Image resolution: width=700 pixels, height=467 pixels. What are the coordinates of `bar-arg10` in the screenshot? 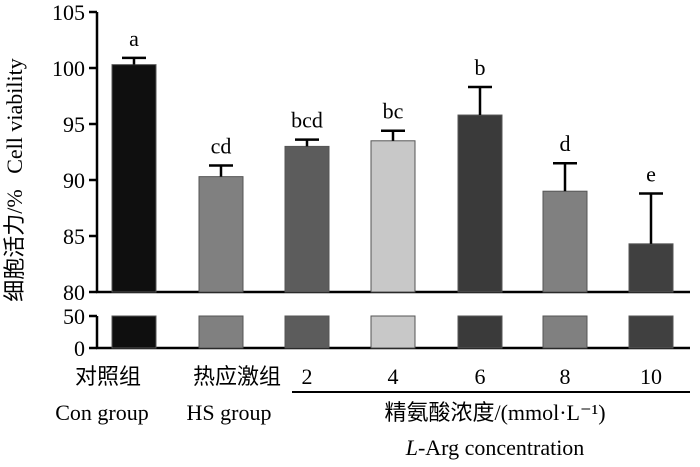 It's located at (651, 268).